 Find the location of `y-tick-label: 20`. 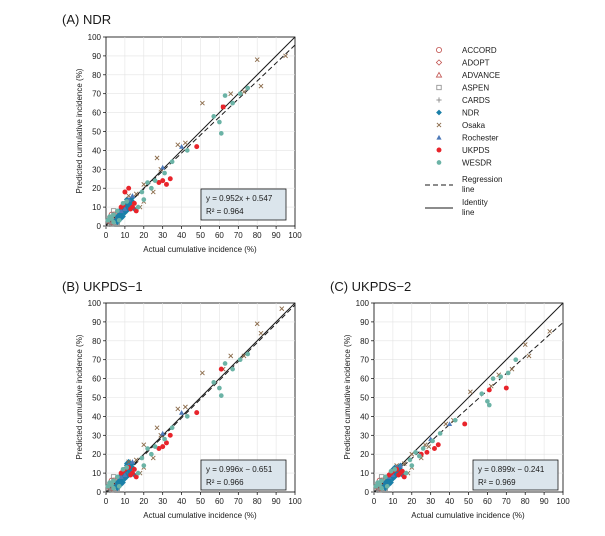

y-tick-label: 20 is located at coordinates (364, 454).